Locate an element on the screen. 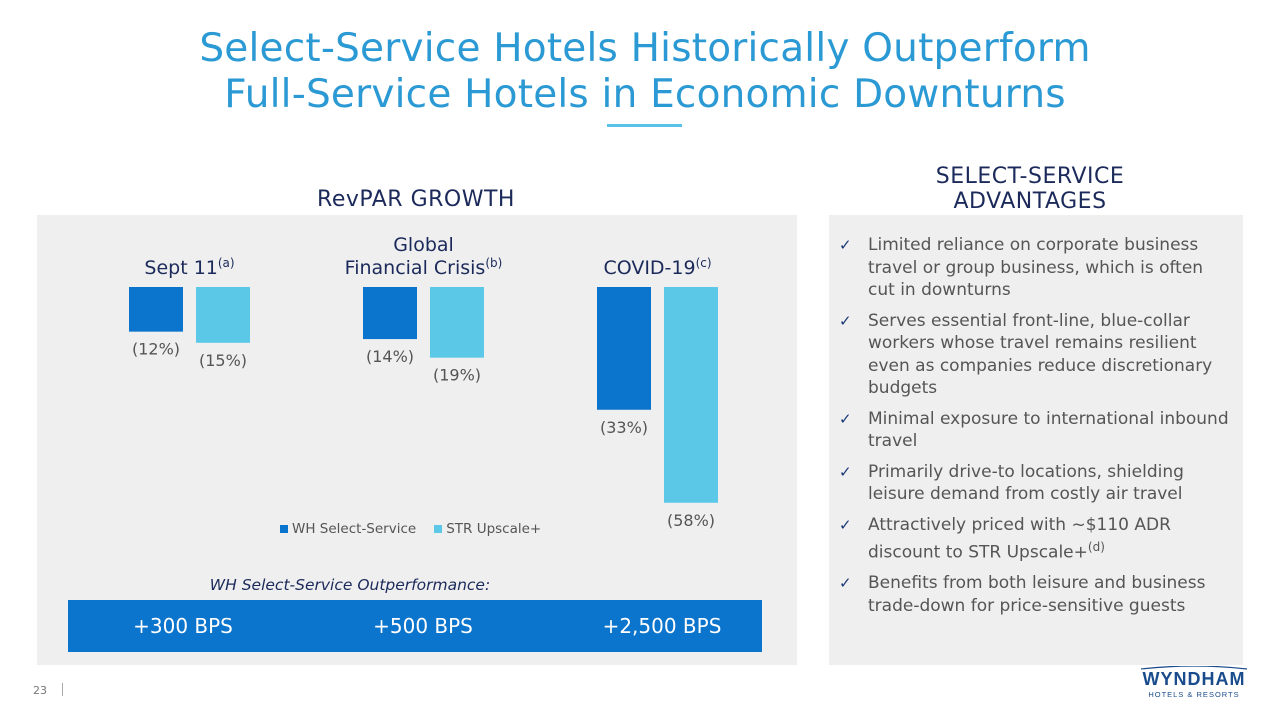 This screenshot has width=1280, height=720. page-number: 23 is located at coordinates (40, 690).